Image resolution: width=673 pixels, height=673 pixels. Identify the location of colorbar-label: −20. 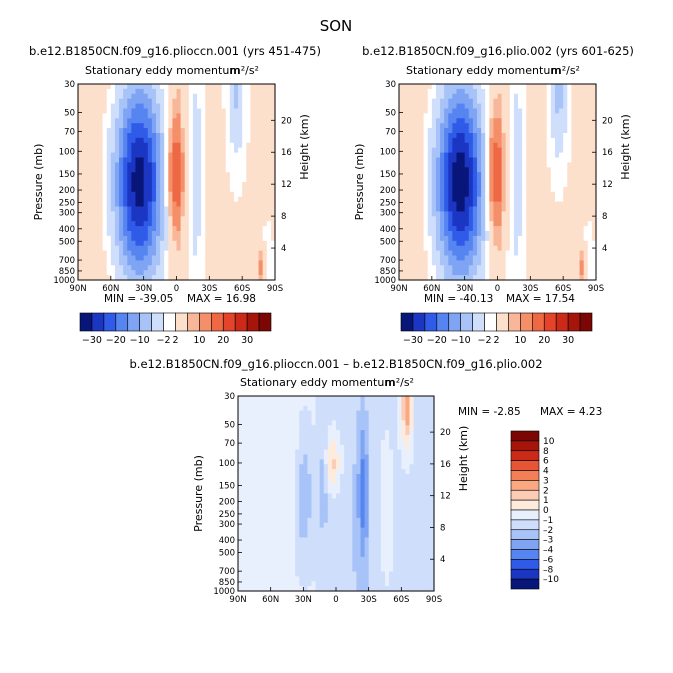
(116, 340).